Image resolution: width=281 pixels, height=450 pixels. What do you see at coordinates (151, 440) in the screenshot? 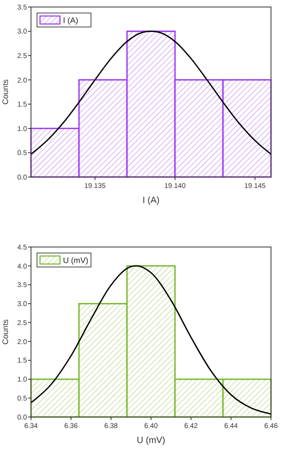
I see `x-axis-title: U (mV)` at bounding box center [151, 440].